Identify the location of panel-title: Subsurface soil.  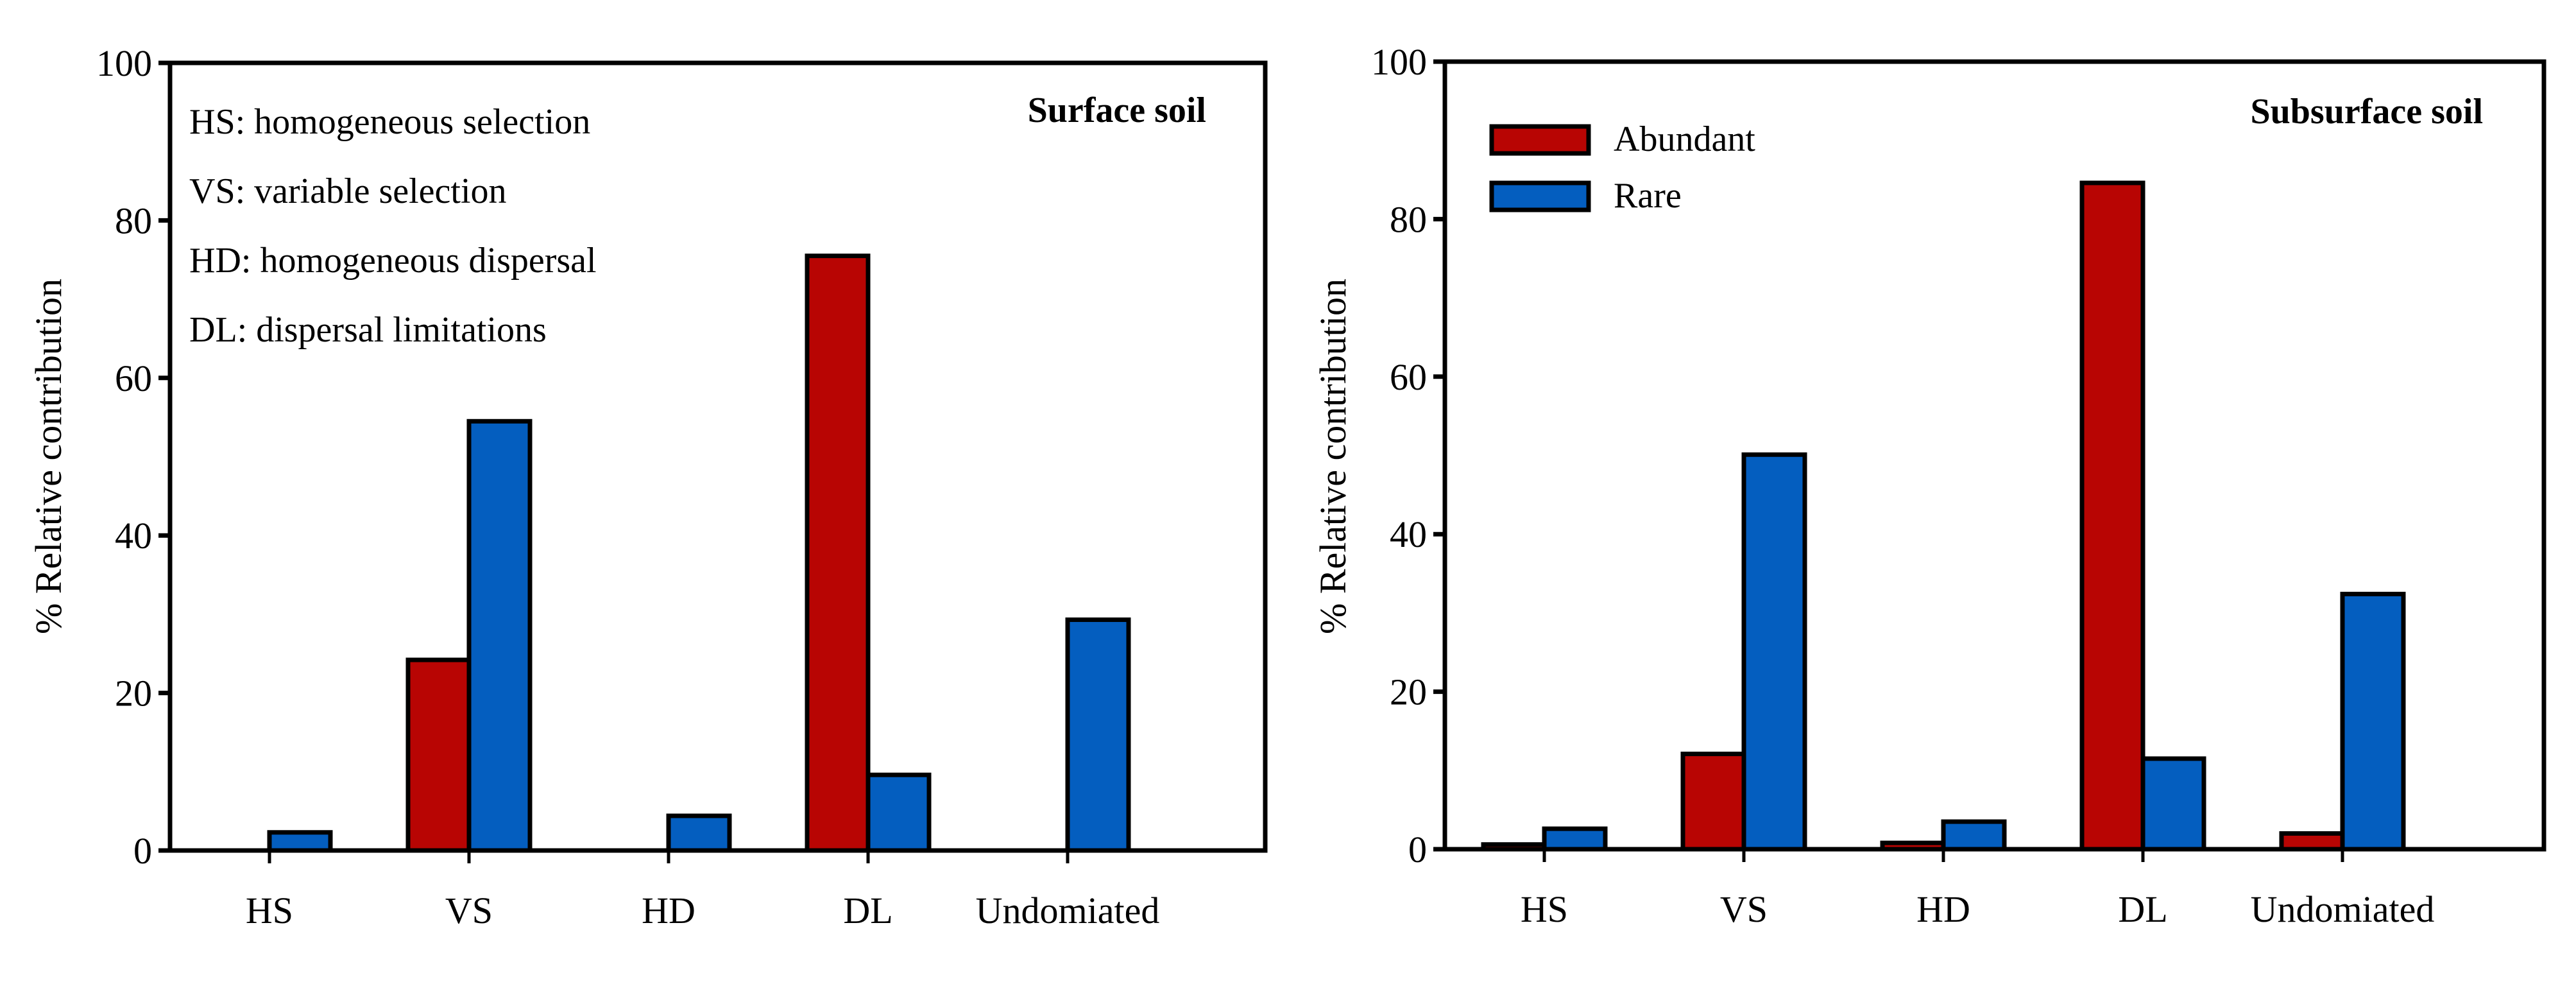
(2367, 112).